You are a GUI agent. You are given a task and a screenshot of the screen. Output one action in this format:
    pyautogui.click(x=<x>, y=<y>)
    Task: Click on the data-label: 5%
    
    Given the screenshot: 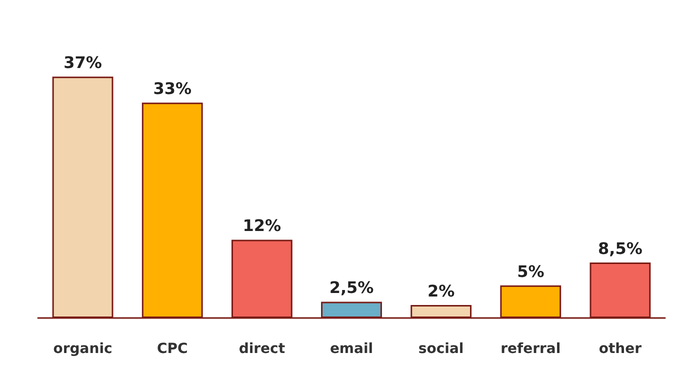 What is the action you would take?
    pyautogui.click(x=530, y=271)
    